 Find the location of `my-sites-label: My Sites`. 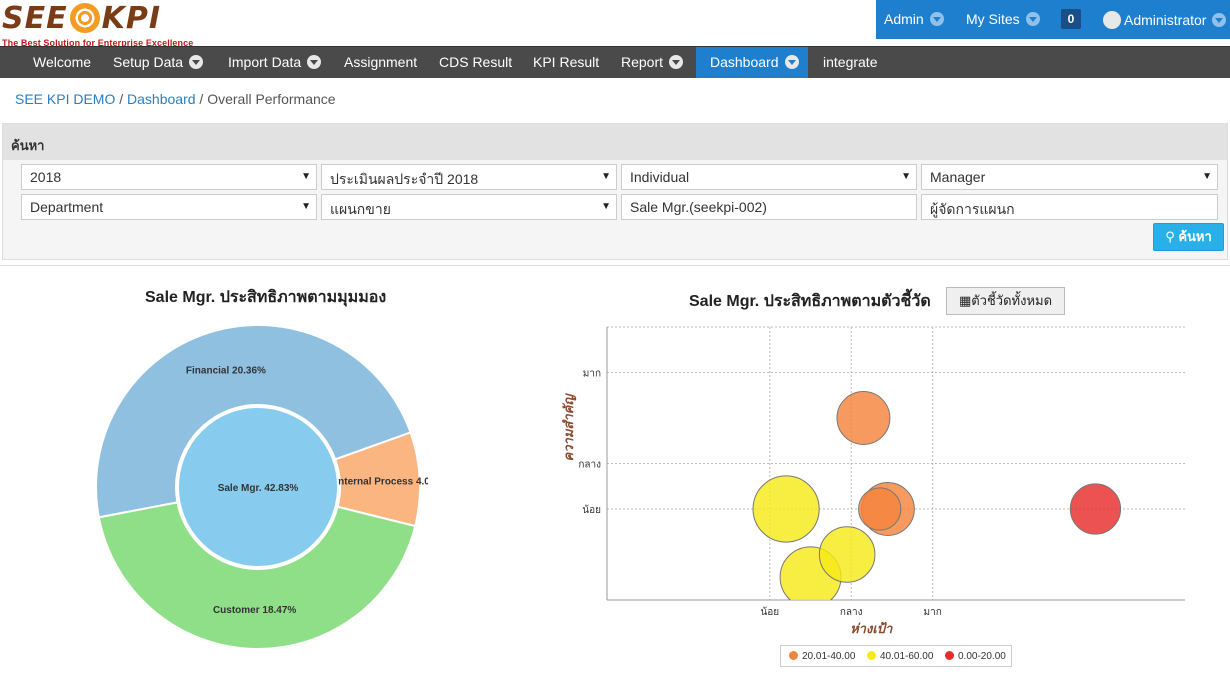

my-sites-label: My Sites is located at coordinates (993, 19).